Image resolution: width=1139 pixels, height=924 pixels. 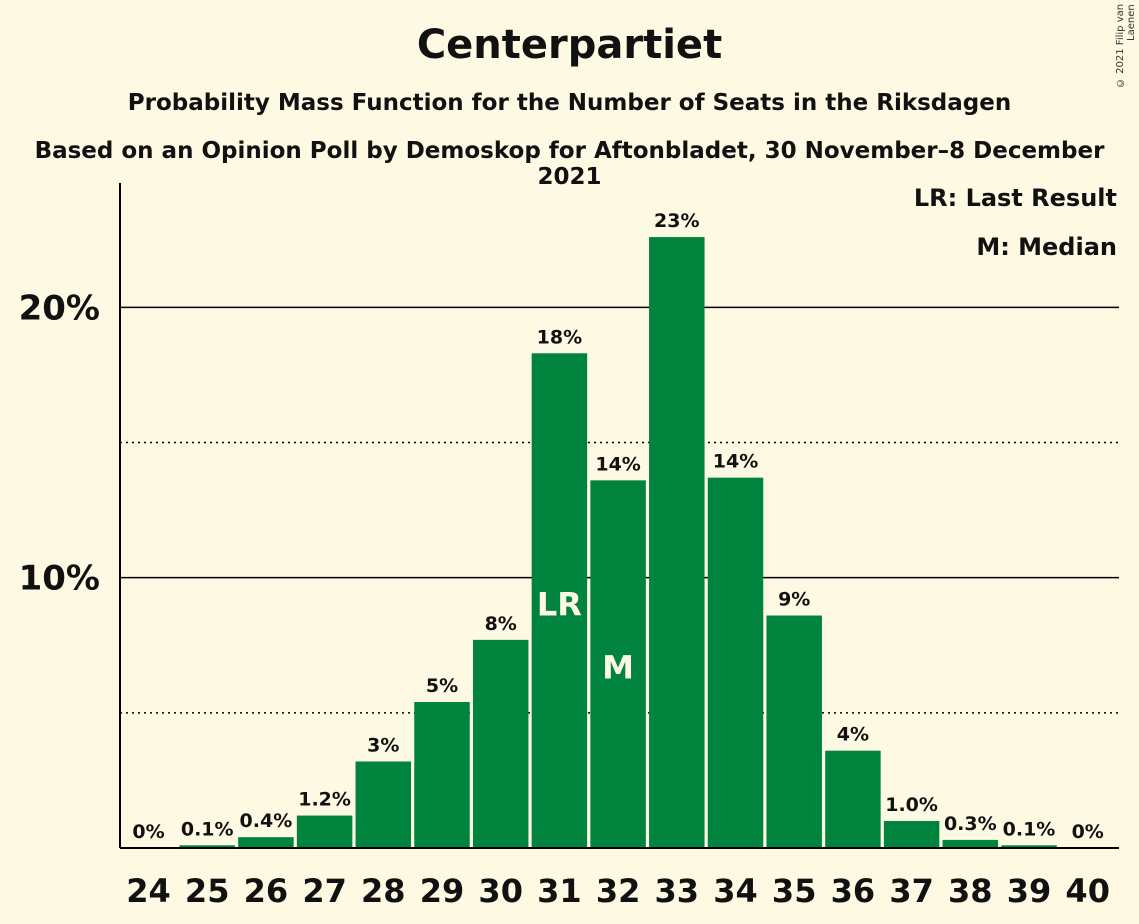 I want to click on x-tick-label: 36, so click(x=853, y=891).